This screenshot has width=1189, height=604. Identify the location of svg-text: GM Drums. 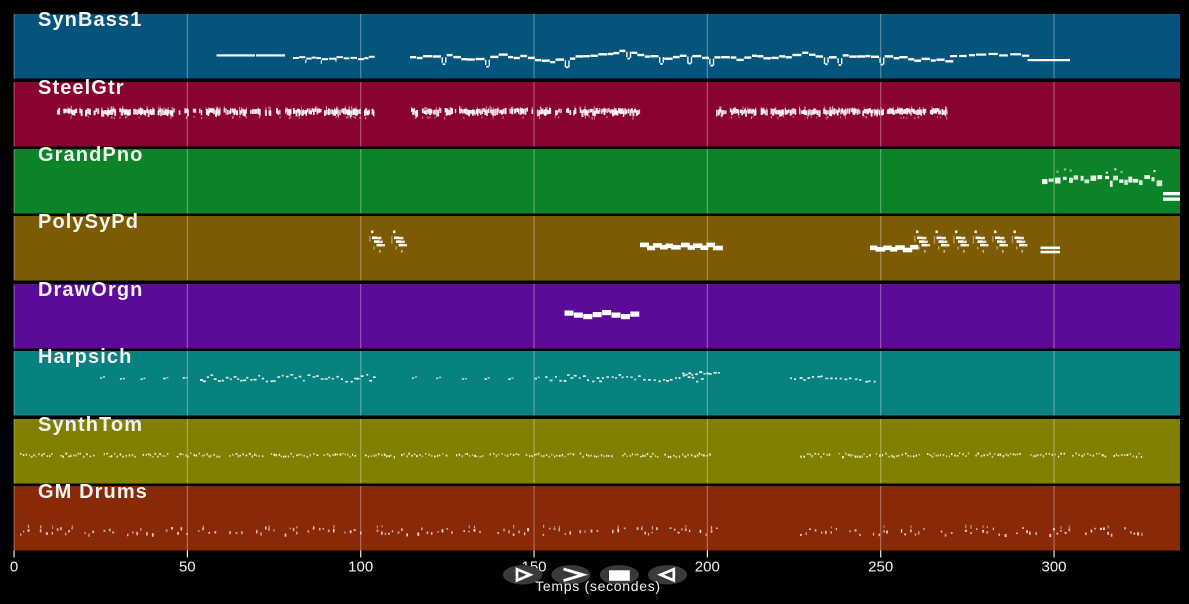
(93, 492).